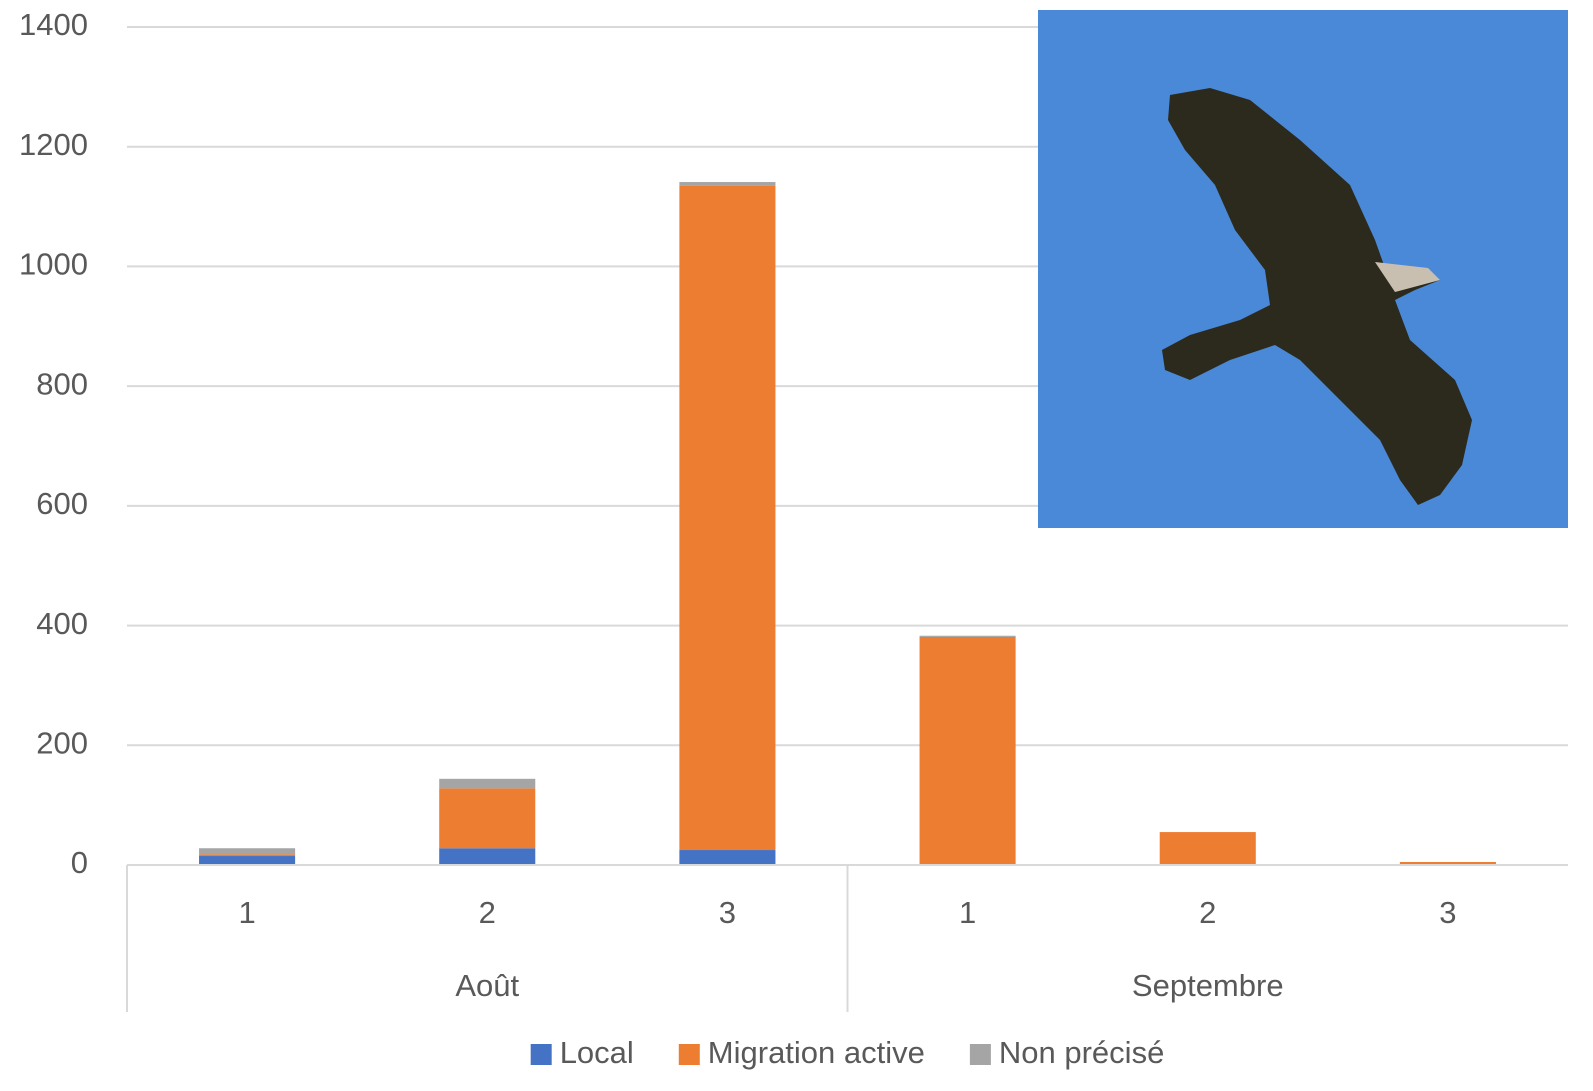 The height and width of the screenshot is (1091, 1593). What do you see at coordinates (53, 264) in the screenshot?
I see `y-tick-label: 1000` at bounding box center [53, 264].